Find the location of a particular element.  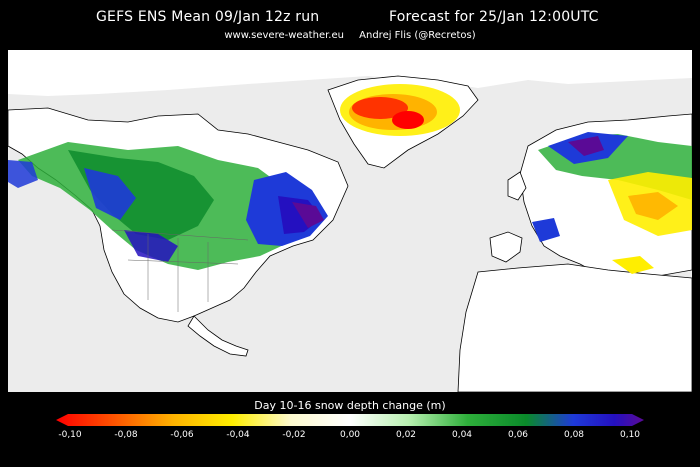

north-america-snow-gain is located at coordinates (168, 206).